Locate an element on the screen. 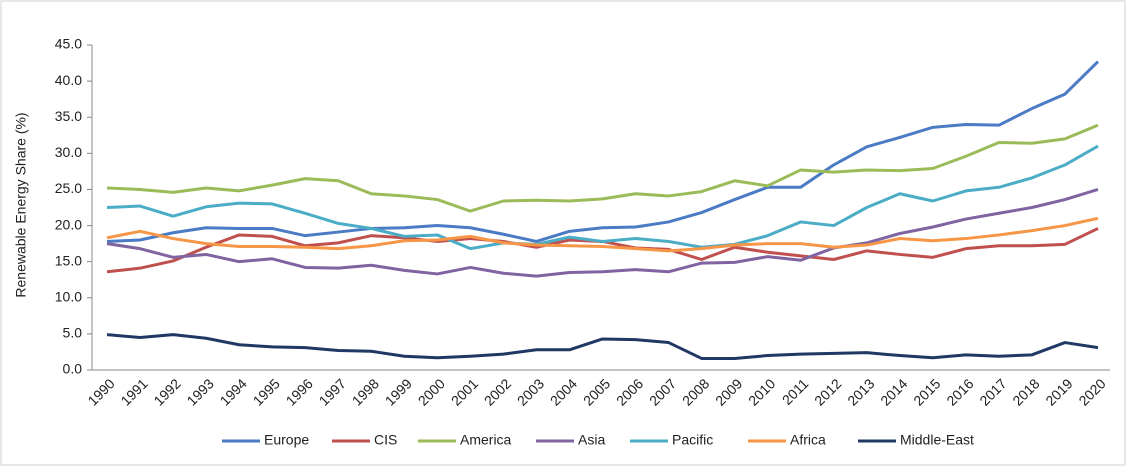 This screenshot has width=1127, height=467. y-tick-label: 30.0 is located at coordinates (68, 152).